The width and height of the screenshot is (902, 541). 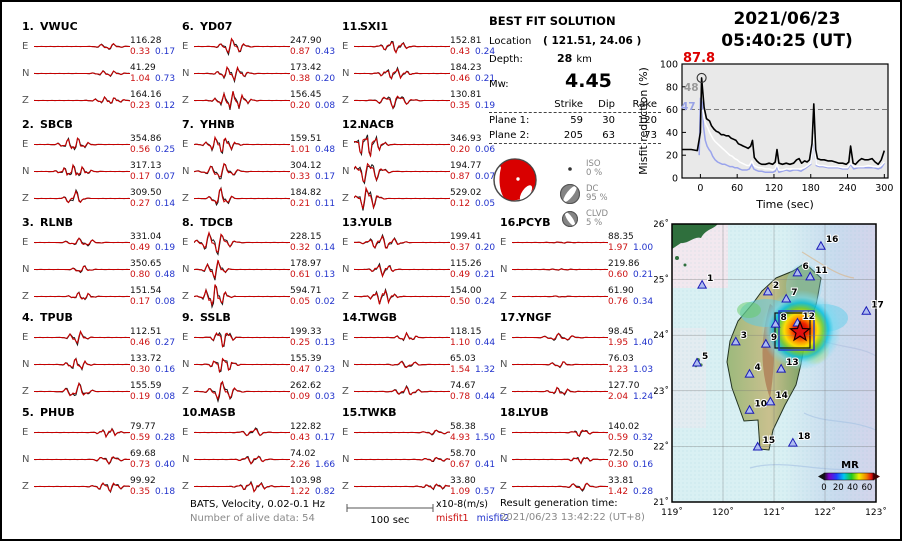 I want to click on peak-amplitude: 194.77, so click(x=466, y=166).